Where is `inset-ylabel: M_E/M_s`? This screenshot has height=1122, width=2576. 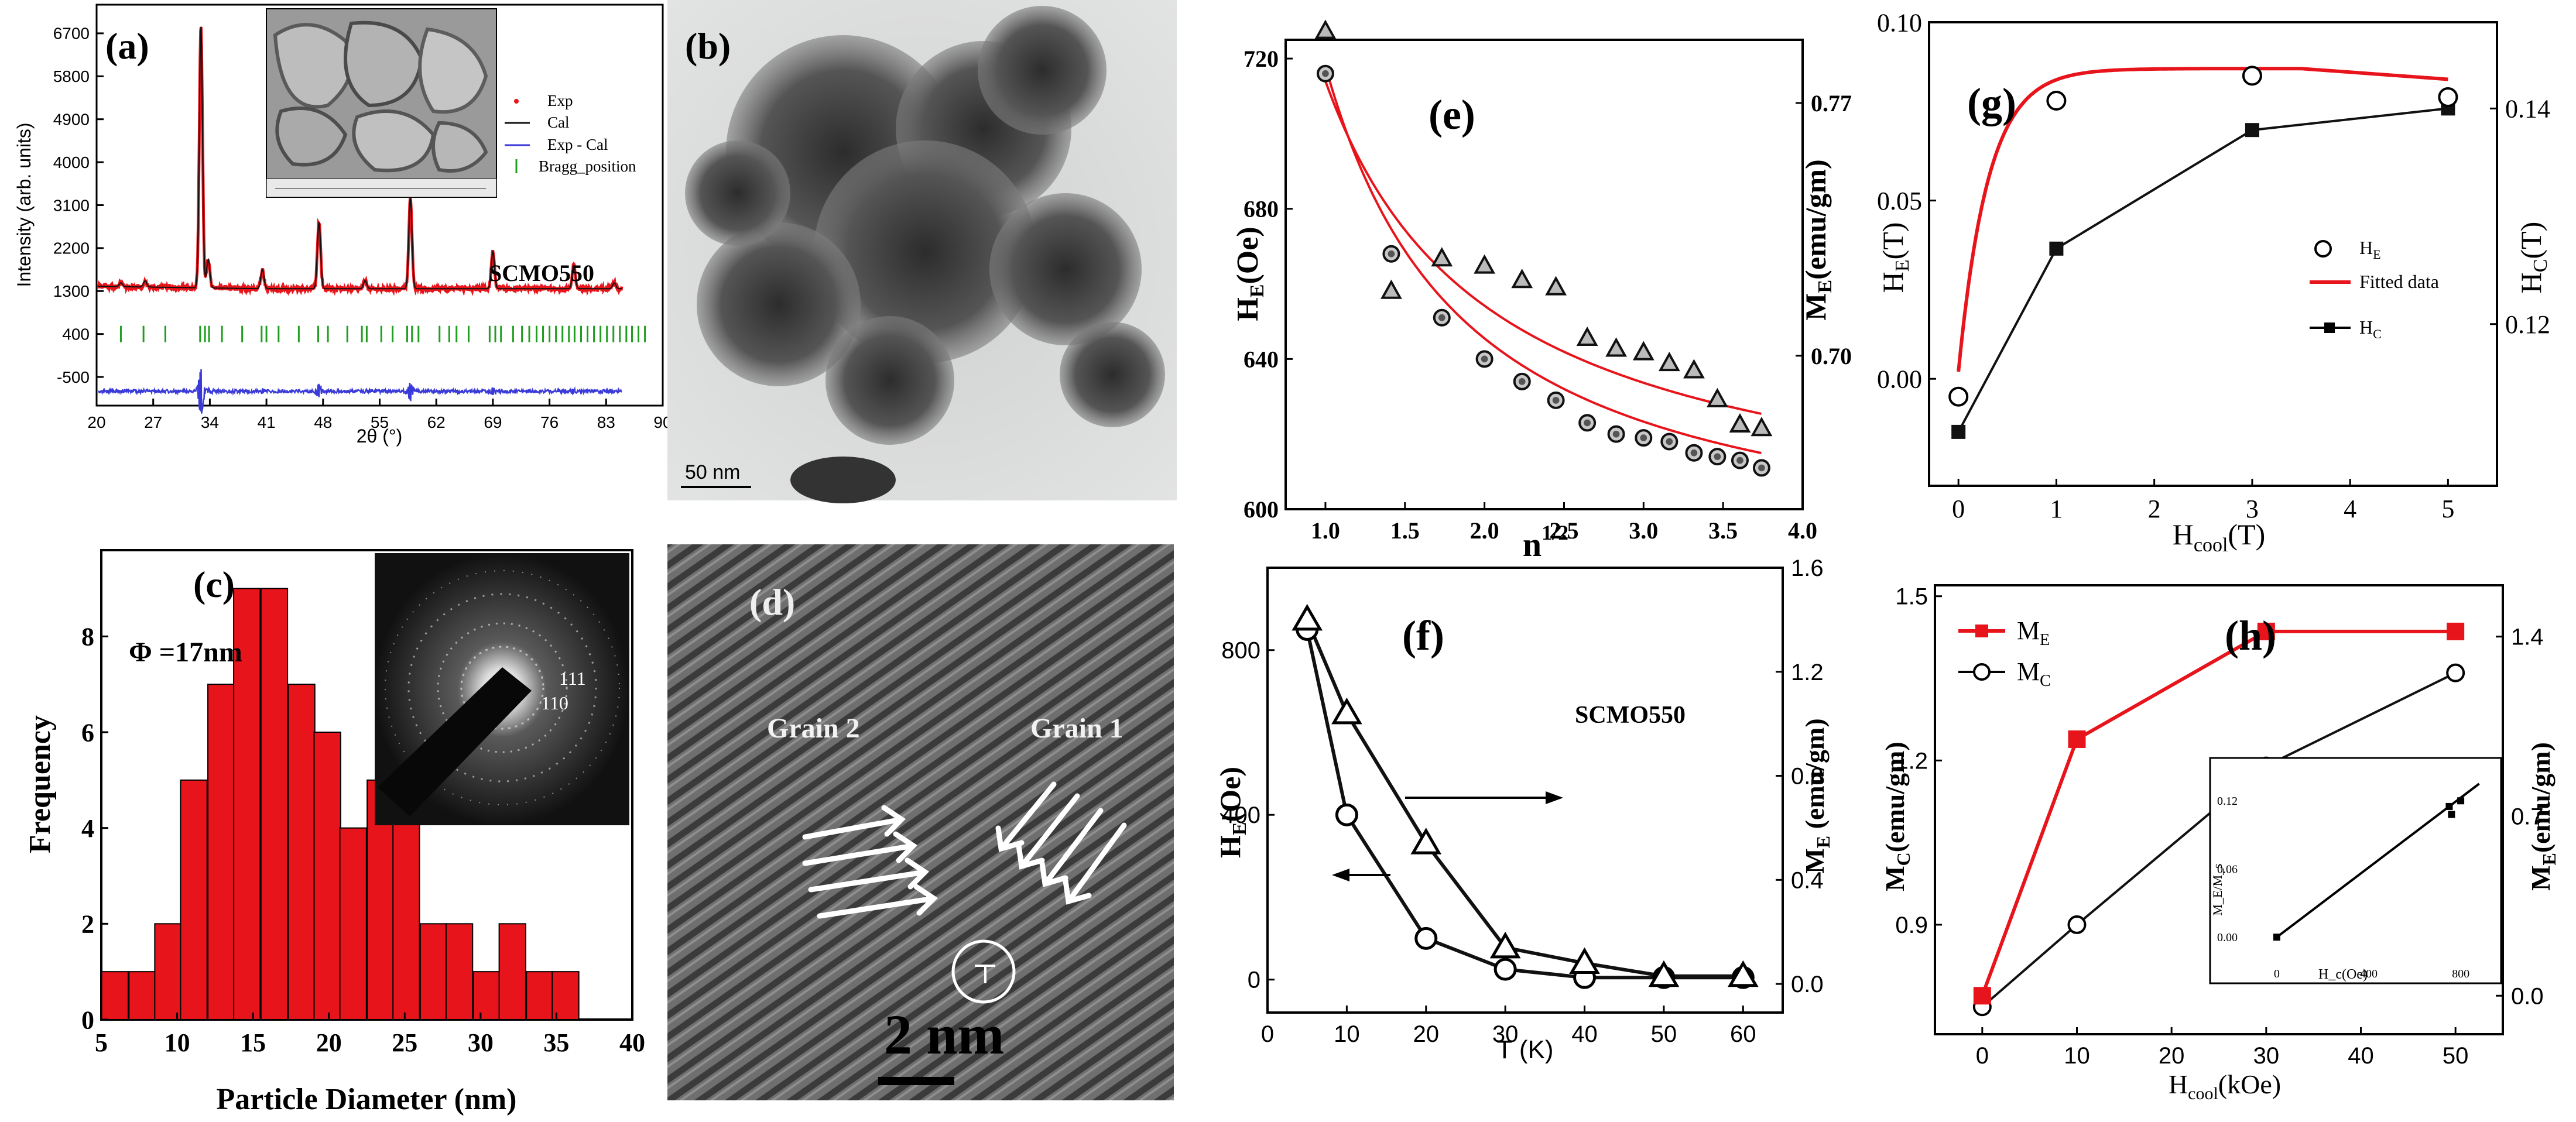
inset-ylabel: M_E/M_s is located at coordinates (2217, 889).